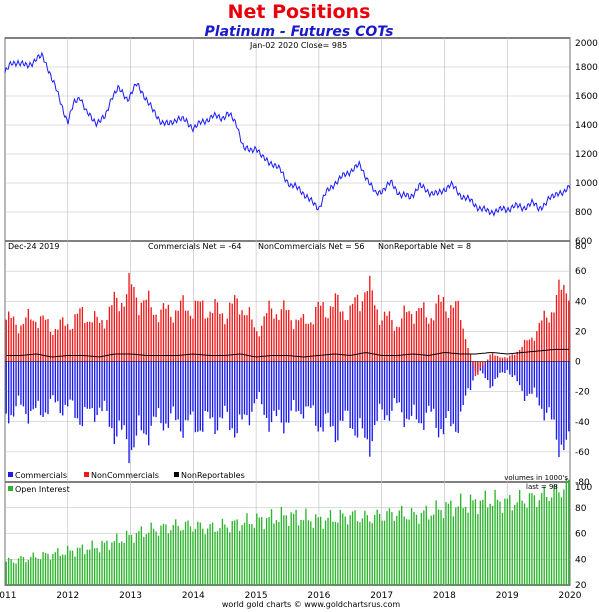 The height and width of the screenshot is (612, 599). What do you see at coordinates (586, 155) in the screenshot?
I see `y-tick-label: 1200` at bounding box center [586, 155].